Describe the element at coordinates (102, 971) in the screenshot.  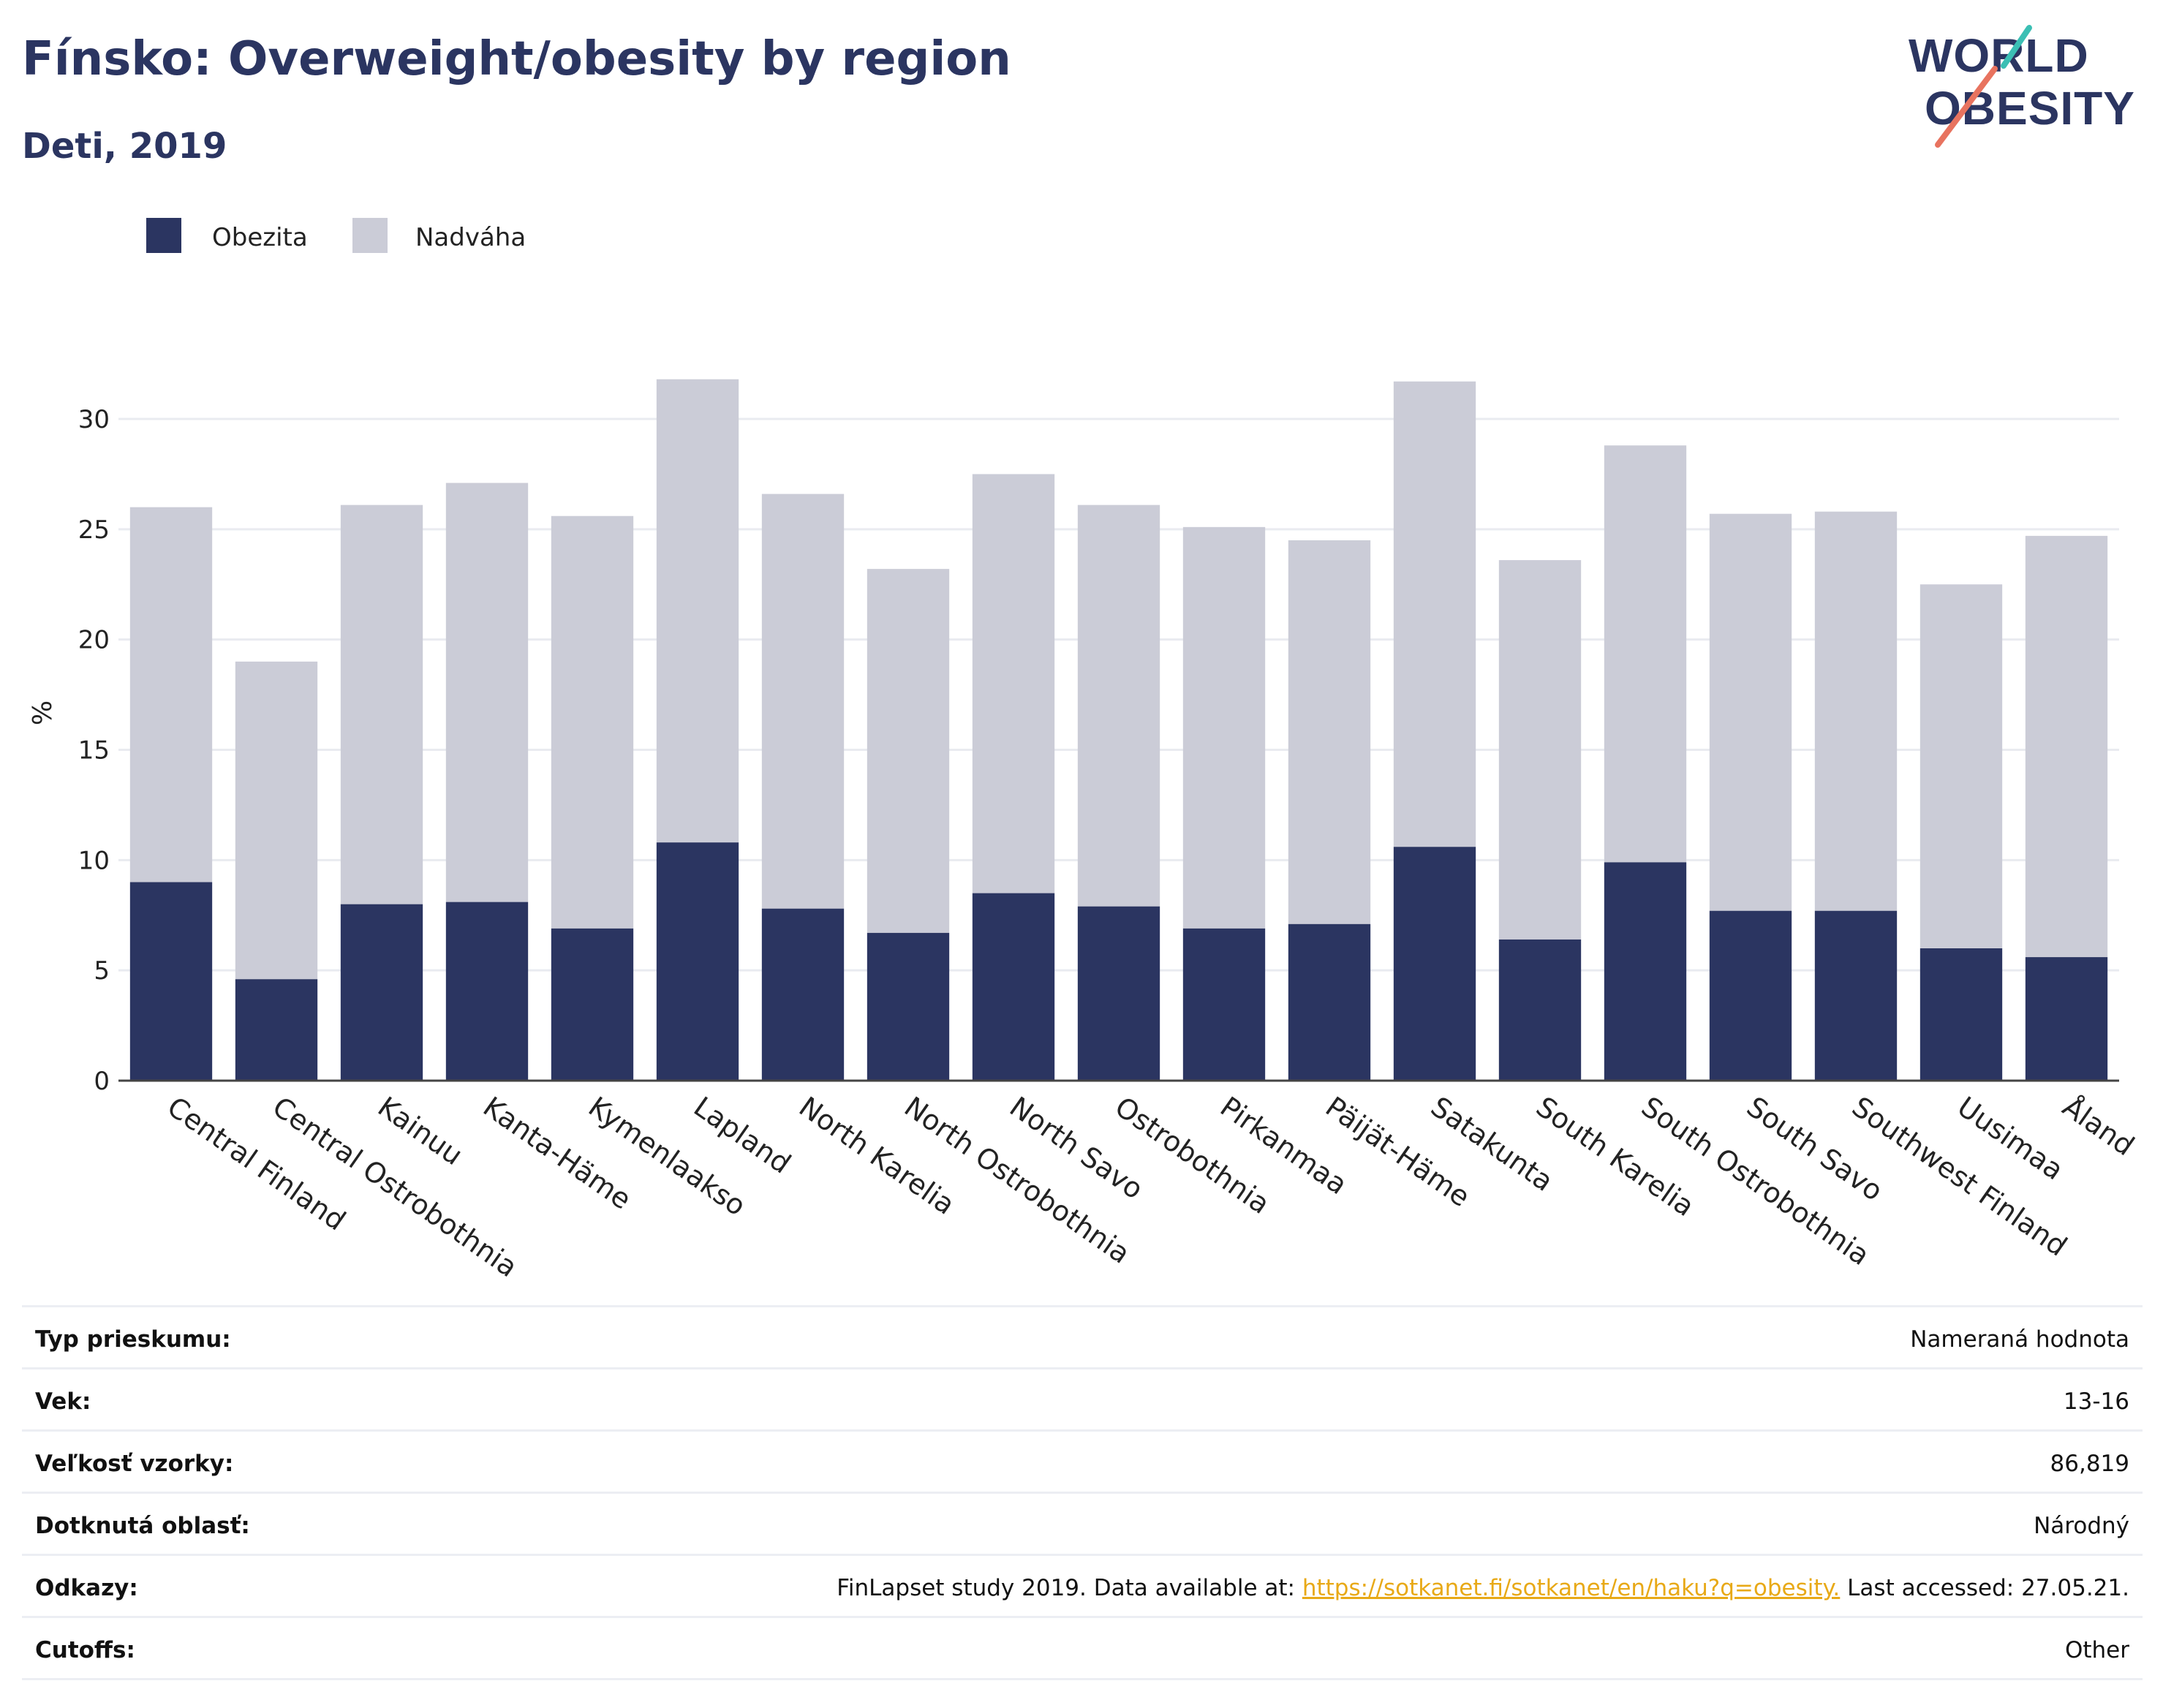
I see `y-tick-label: 5` at that location.